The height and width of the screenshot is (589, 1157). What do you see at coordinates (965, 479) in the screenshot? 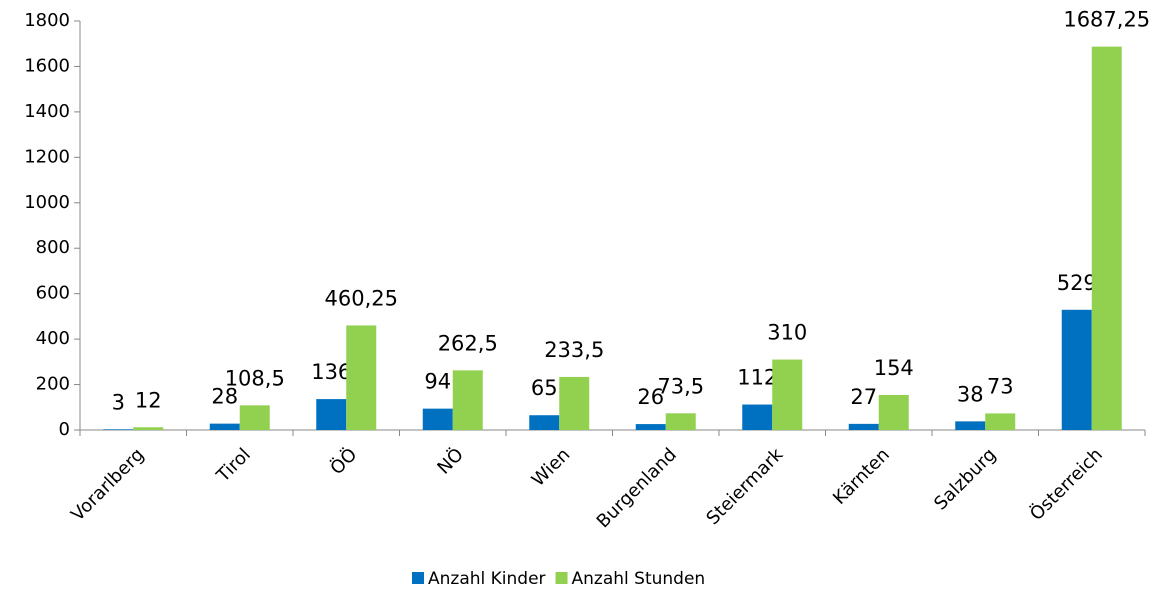
I see `x-tick-label: Salzburg` at bounding box center [965, 479].